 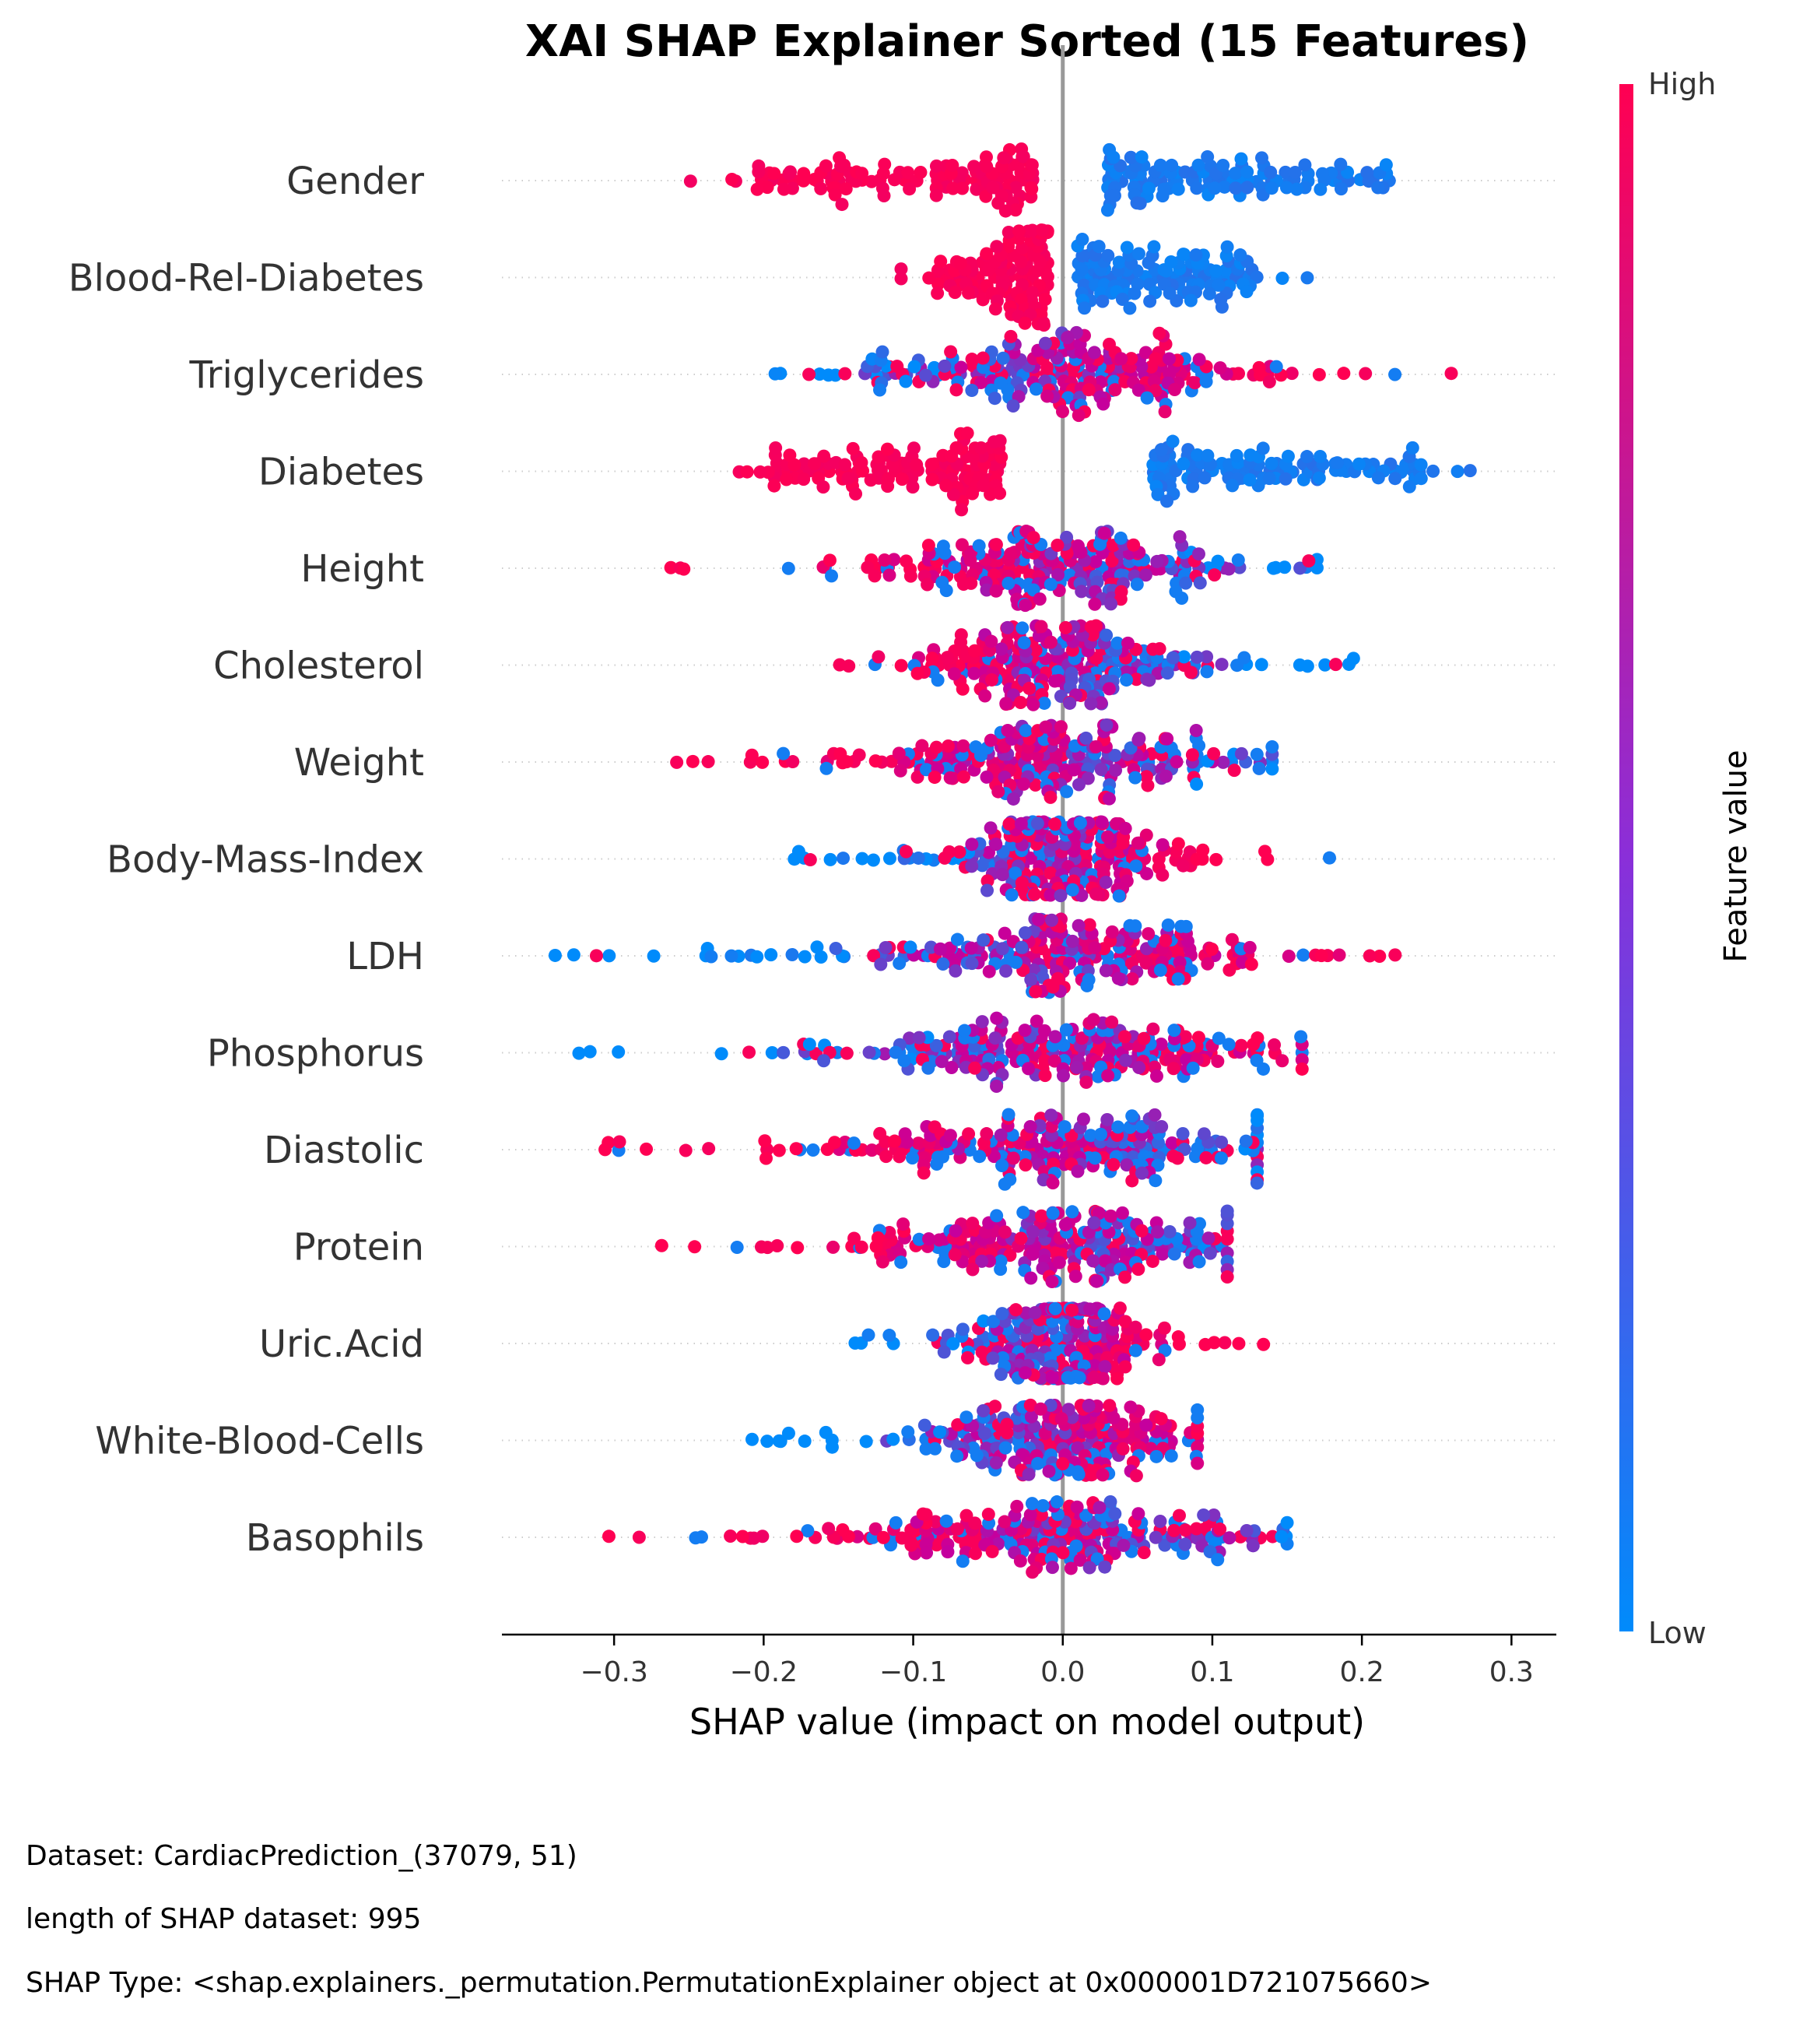 What do you see at coordinates (764, 1672) in the screenshot?
I see `x-tick-label: −0.2` at bounding box center [764, 1672].